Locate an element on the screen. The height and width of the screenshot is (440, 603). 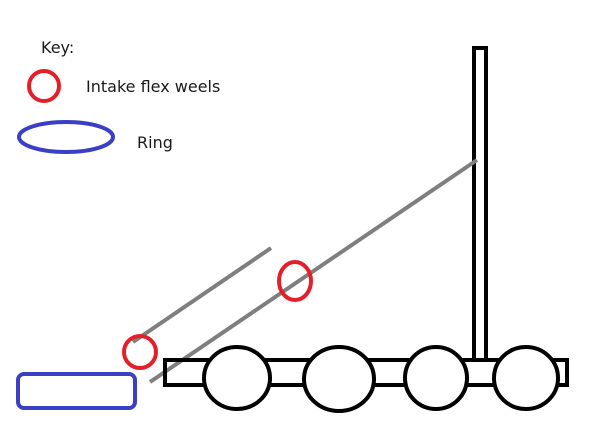
intake-wheels is located at coordinates (217, 315).